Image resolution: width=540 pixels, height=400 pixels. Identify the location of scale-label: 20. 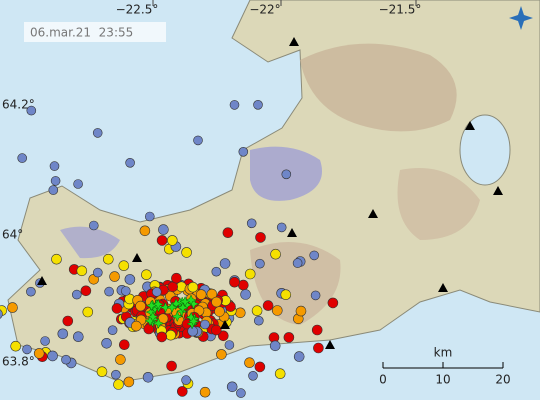
(502, 380).